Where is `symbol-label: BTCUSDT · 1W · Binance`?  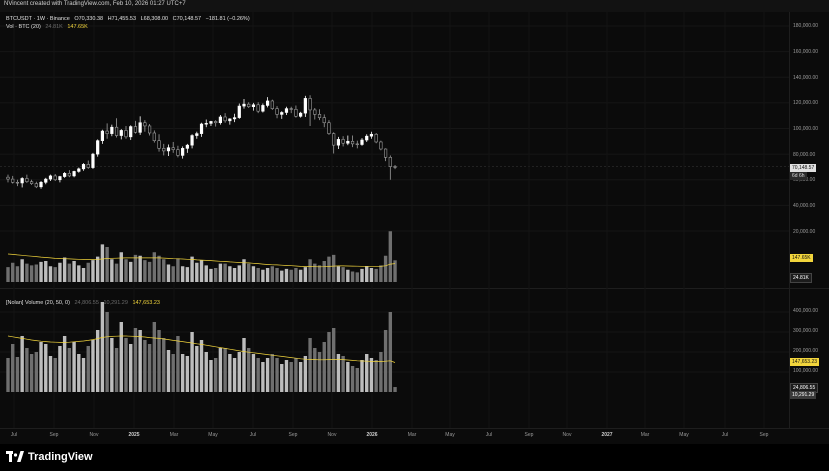
symbol-label: BTCUSDT · 1W · Binance is located at coordinates (38, 19).